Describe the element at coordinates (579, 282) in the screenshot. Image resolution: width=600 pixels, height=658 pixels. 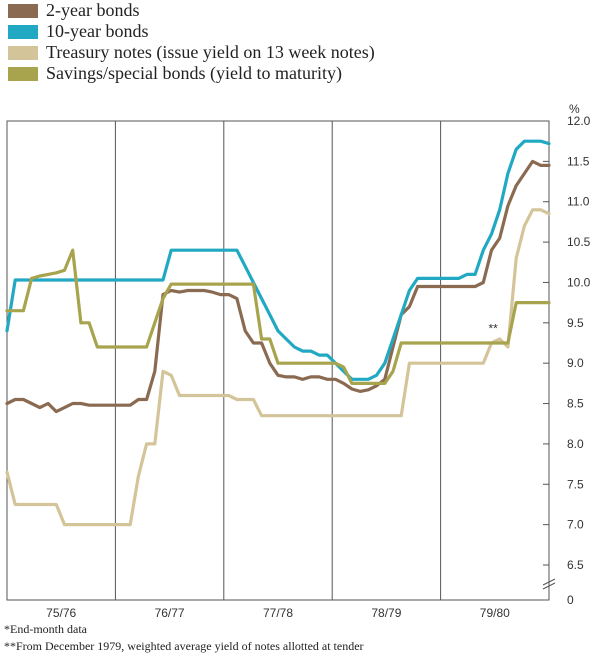
I see `y-tick-label: 10.0` at that location.